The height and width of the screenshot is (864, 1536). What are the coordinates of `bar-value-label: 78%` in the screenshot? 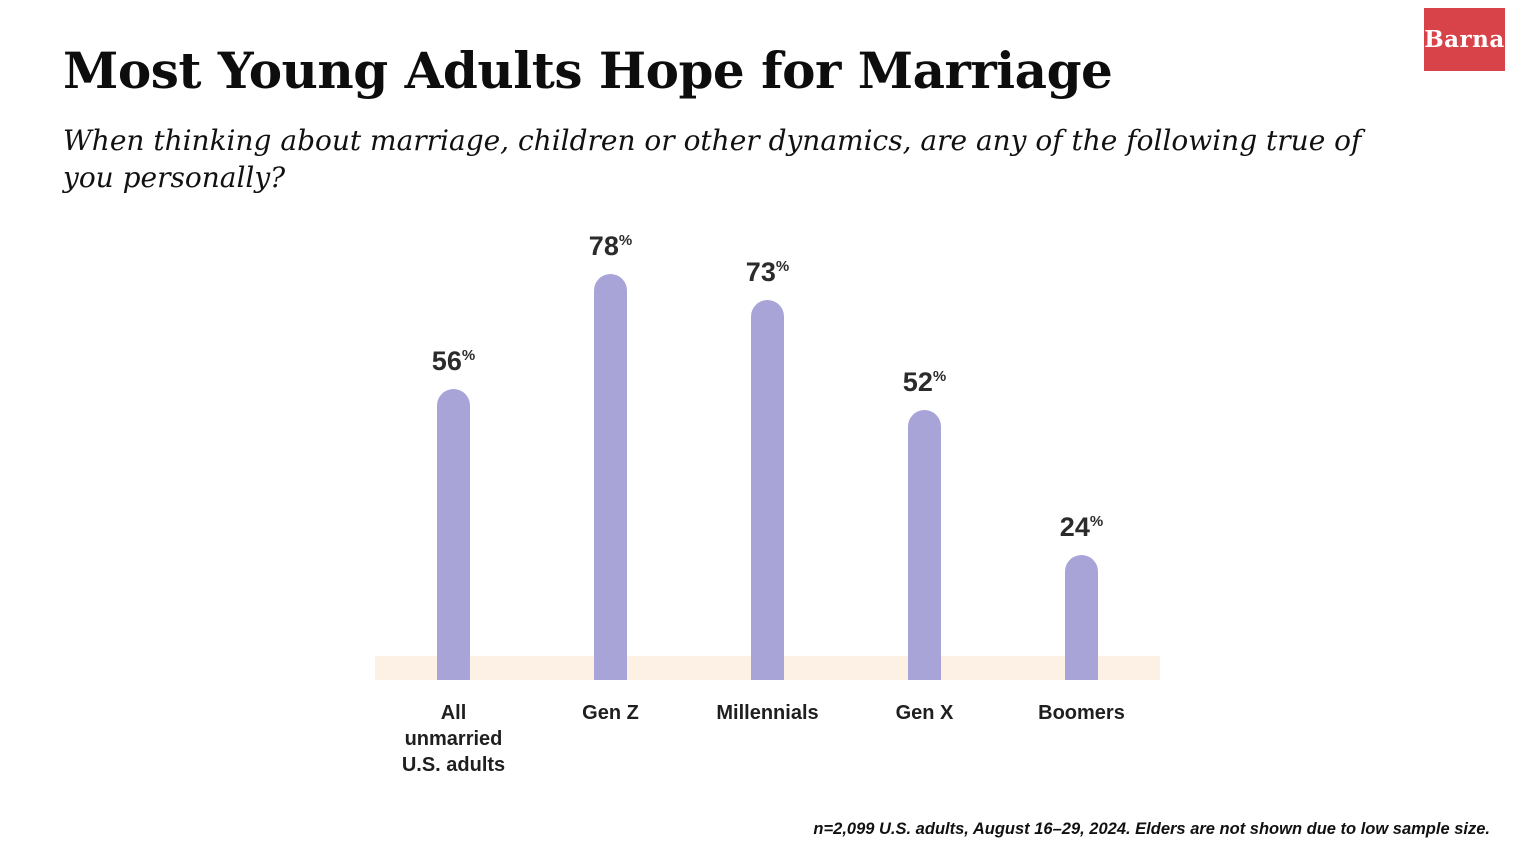 It's located at (610, 246).